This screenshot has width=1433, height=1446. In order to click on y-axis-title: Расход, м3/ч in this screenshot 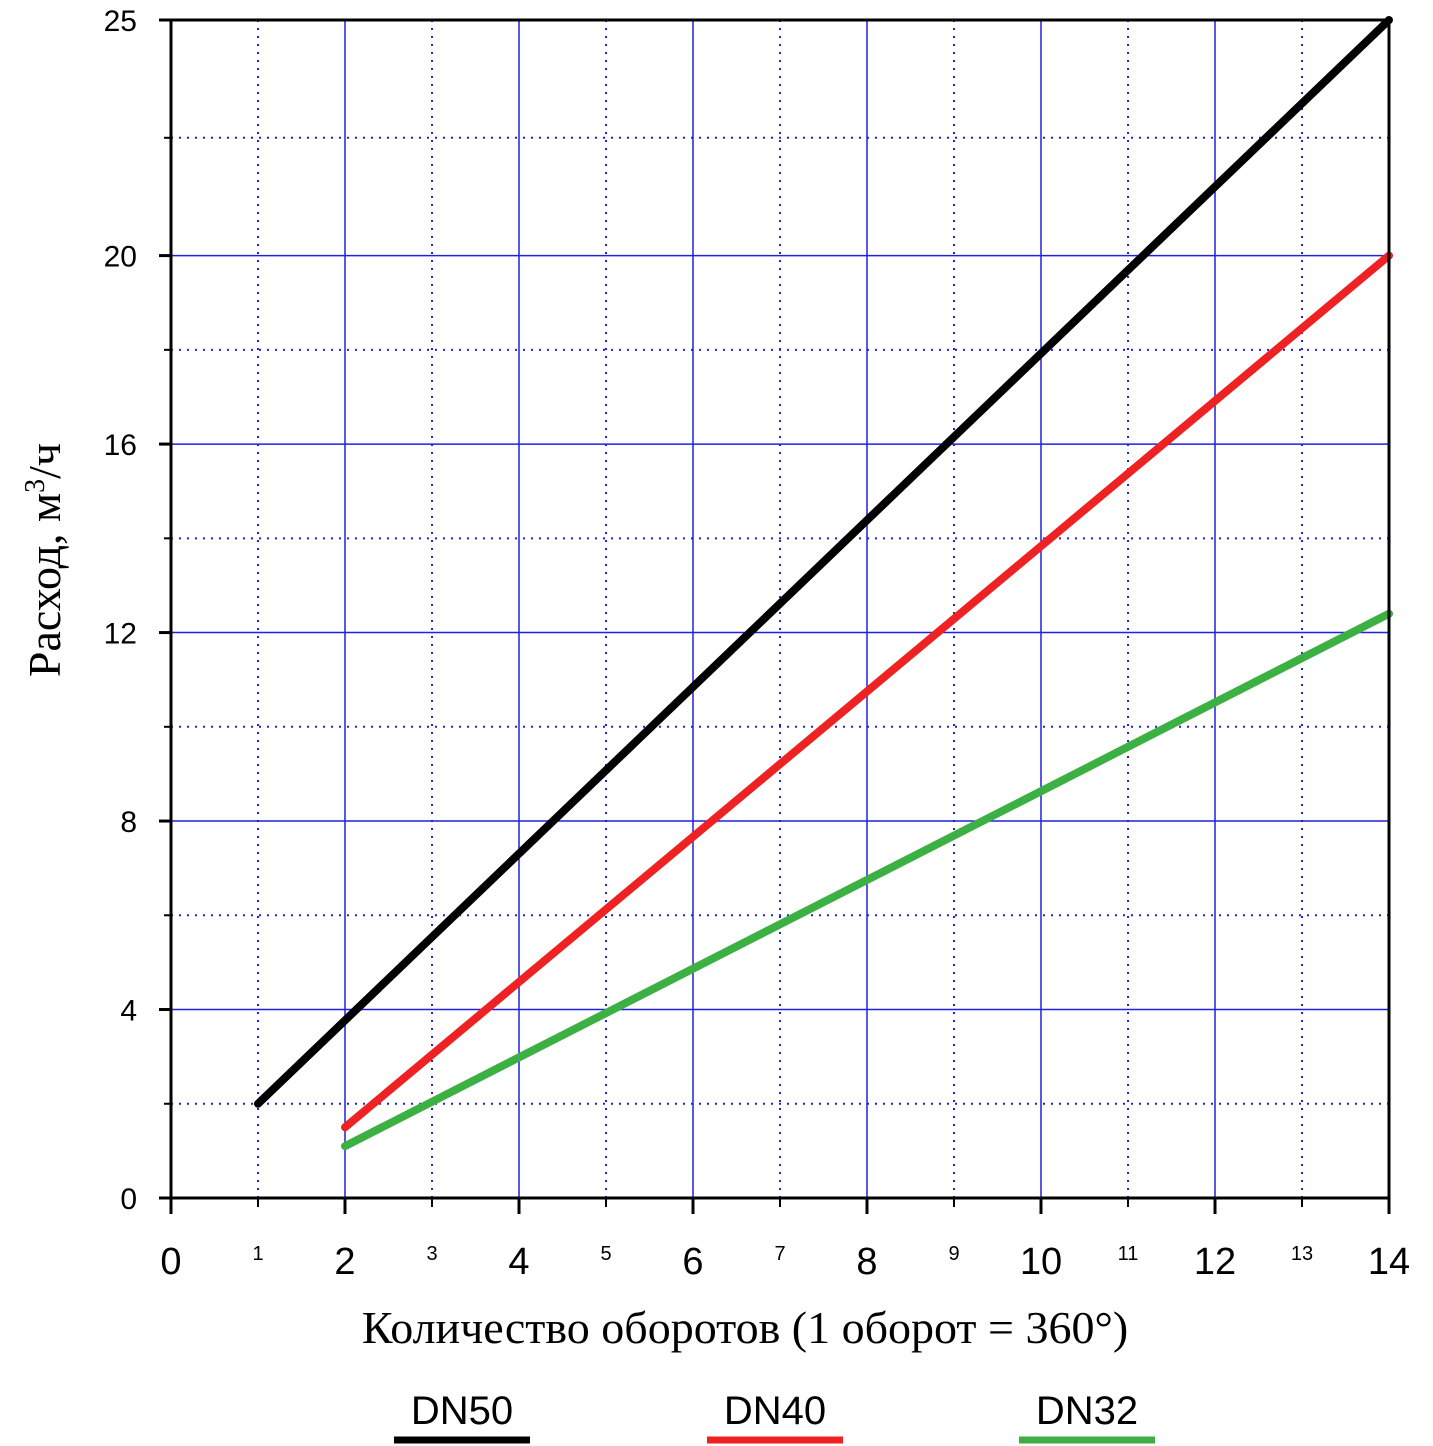, I will do `click(44, 560)`.